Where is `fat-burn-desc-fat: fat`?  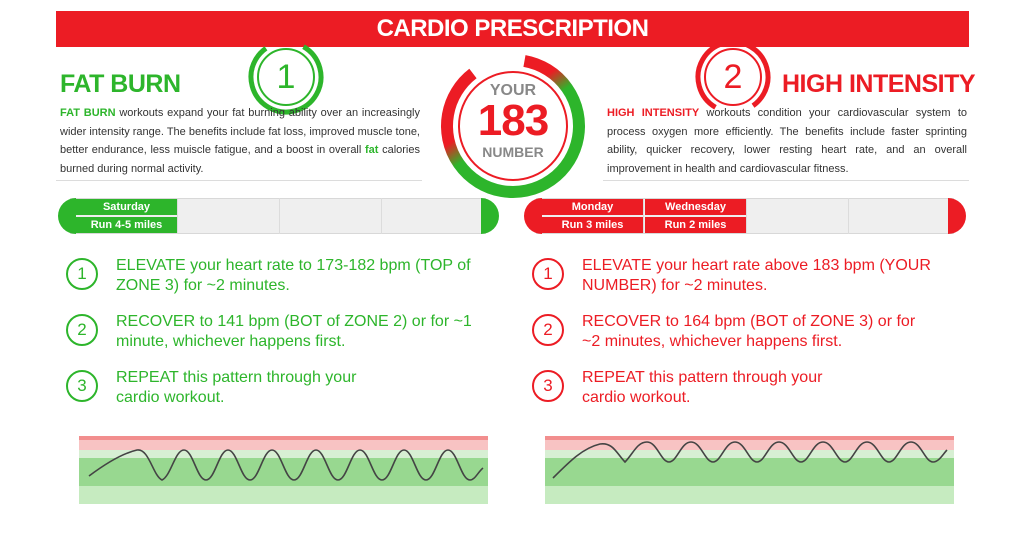
fat-burn-desc-fat: fat is located at coordinates (371, 150).